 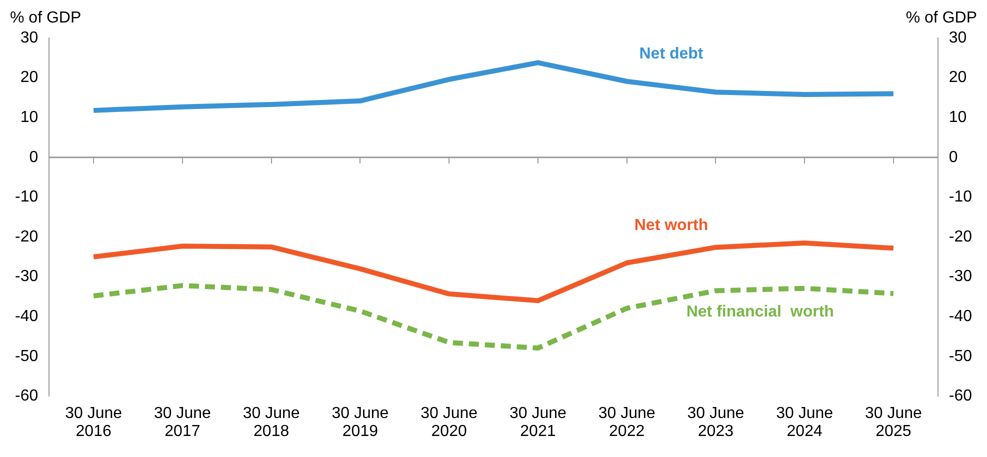 What do you see at coordinates (893, 422) in the screenshot?
I see `x-tick-label: 30 June 2025` at bounding box center [893, 422].